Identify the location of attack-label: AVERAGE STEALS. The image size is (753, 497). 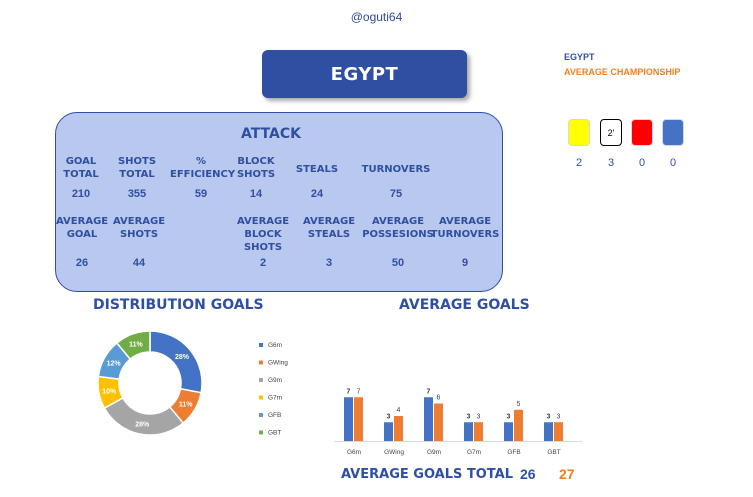
(329, 228).